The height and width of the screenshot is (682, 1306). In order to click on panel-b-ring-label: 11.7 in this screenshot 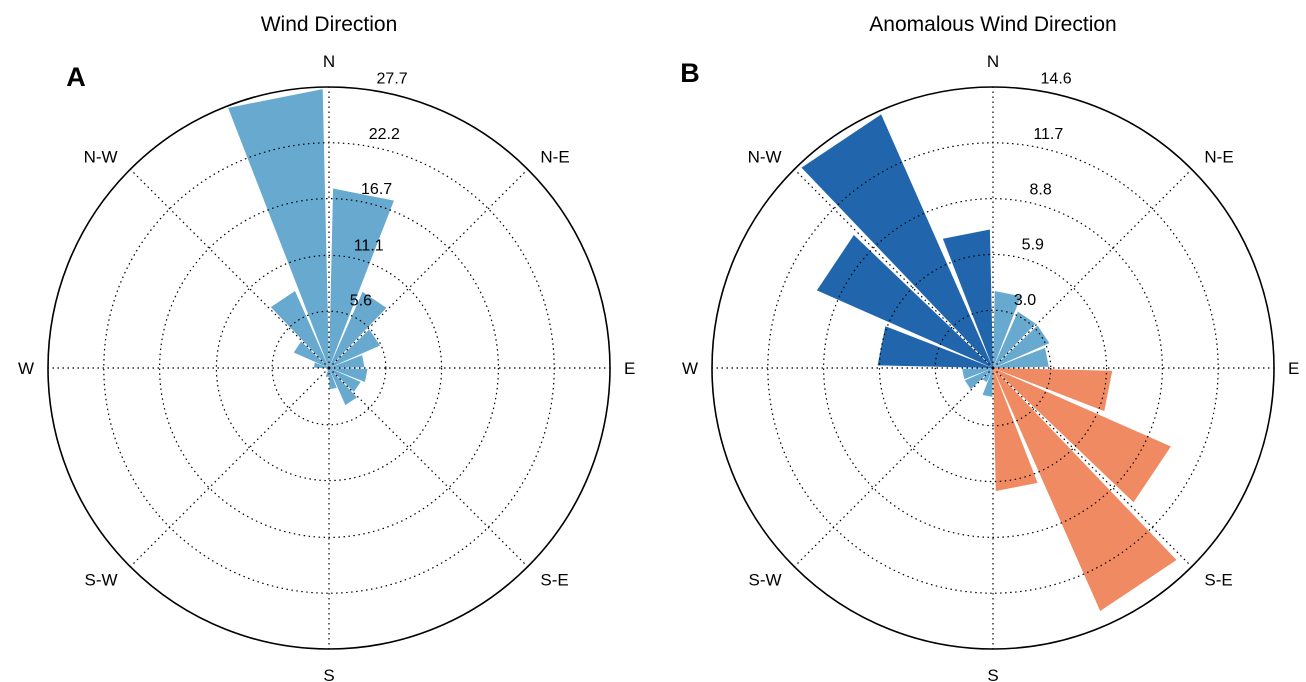, I will do `click(1048, 134)`.